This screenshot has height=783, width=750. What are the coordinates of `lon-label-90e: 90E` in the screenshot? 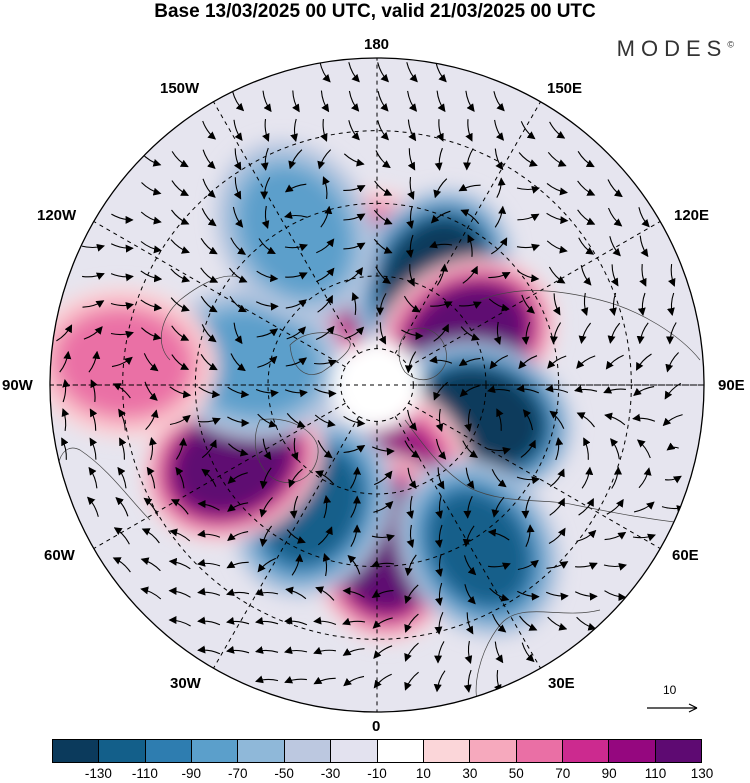 It's located at (731, 385).